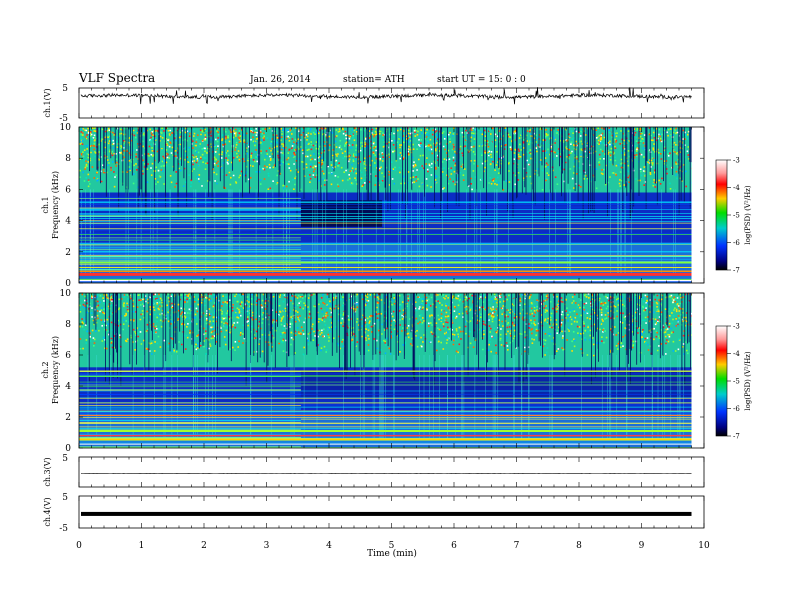 The image size is (792, 612). What do you see at coordinates (454, 546) in the screenshot?
I see `x-tick-label: 6` at bounding box center [454, 546].